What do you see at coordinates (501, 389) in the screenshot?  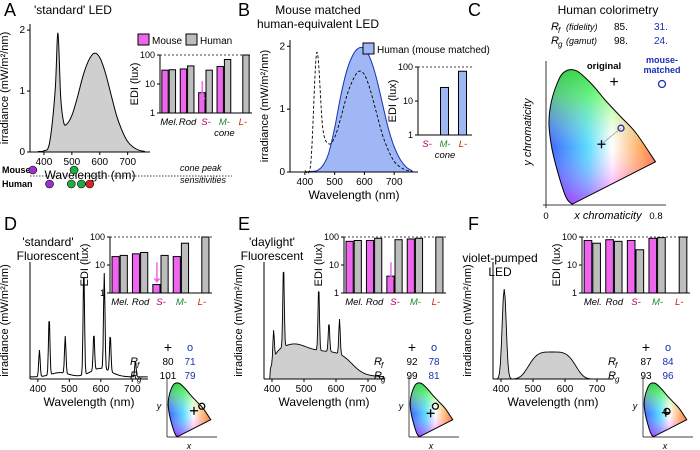 I see `x-tick-label: 400` at bounding box center [501, 389].